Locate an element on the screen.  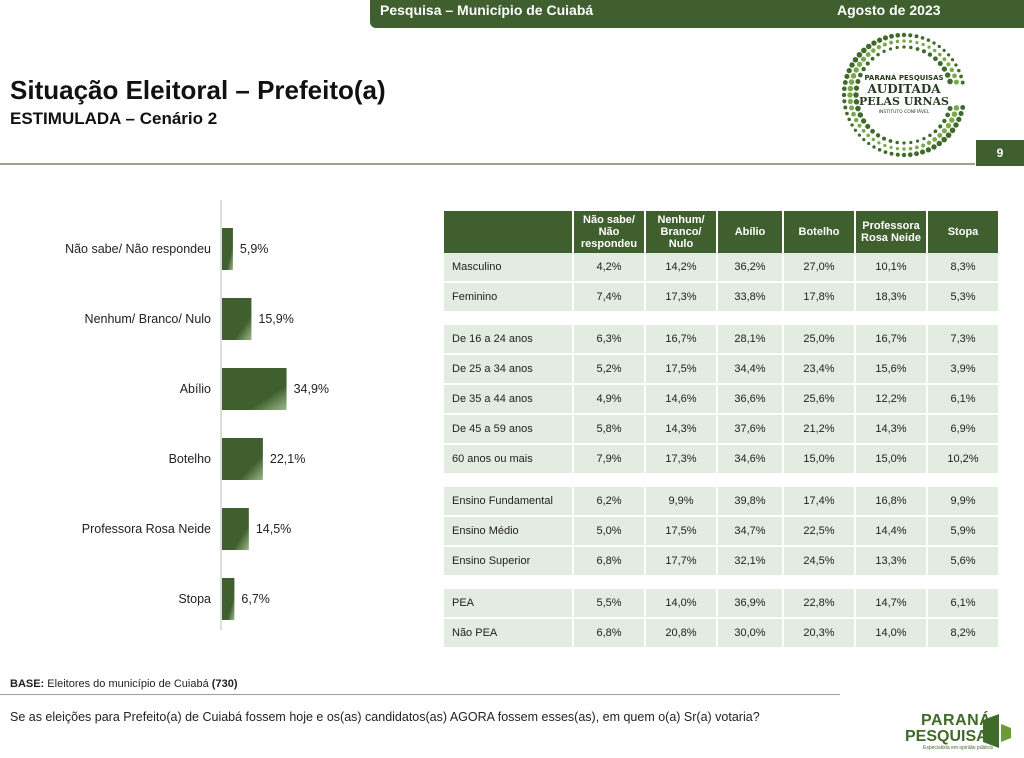
table-cell: 8,2% is located at coordinates (963, 634).